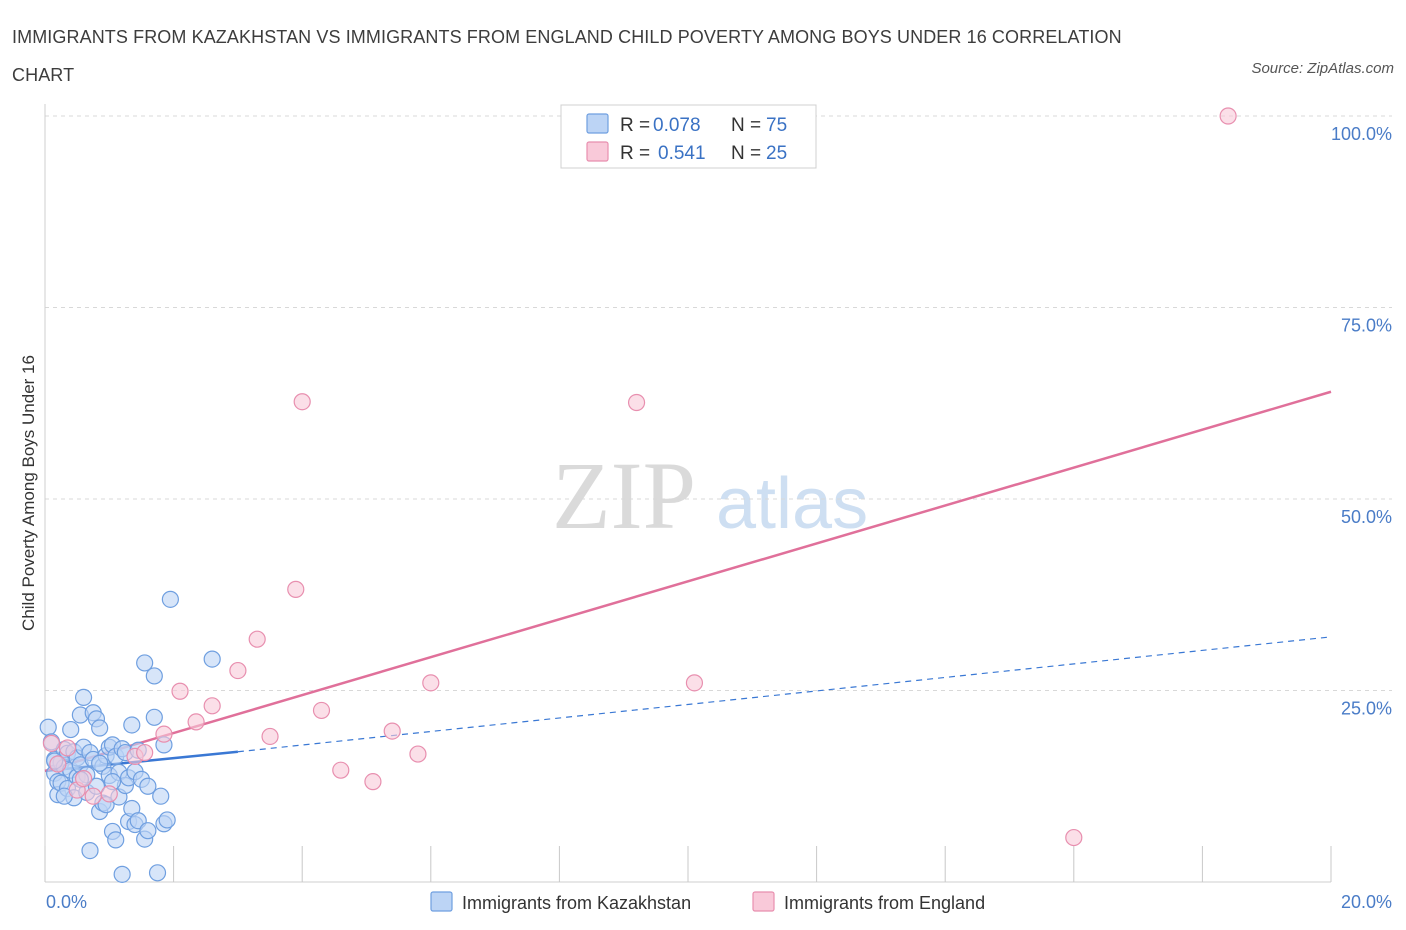 The height and width of the screenshot is (930, 1406). I want to click on y-tick-label: 25.0%, so click(1366, 709).